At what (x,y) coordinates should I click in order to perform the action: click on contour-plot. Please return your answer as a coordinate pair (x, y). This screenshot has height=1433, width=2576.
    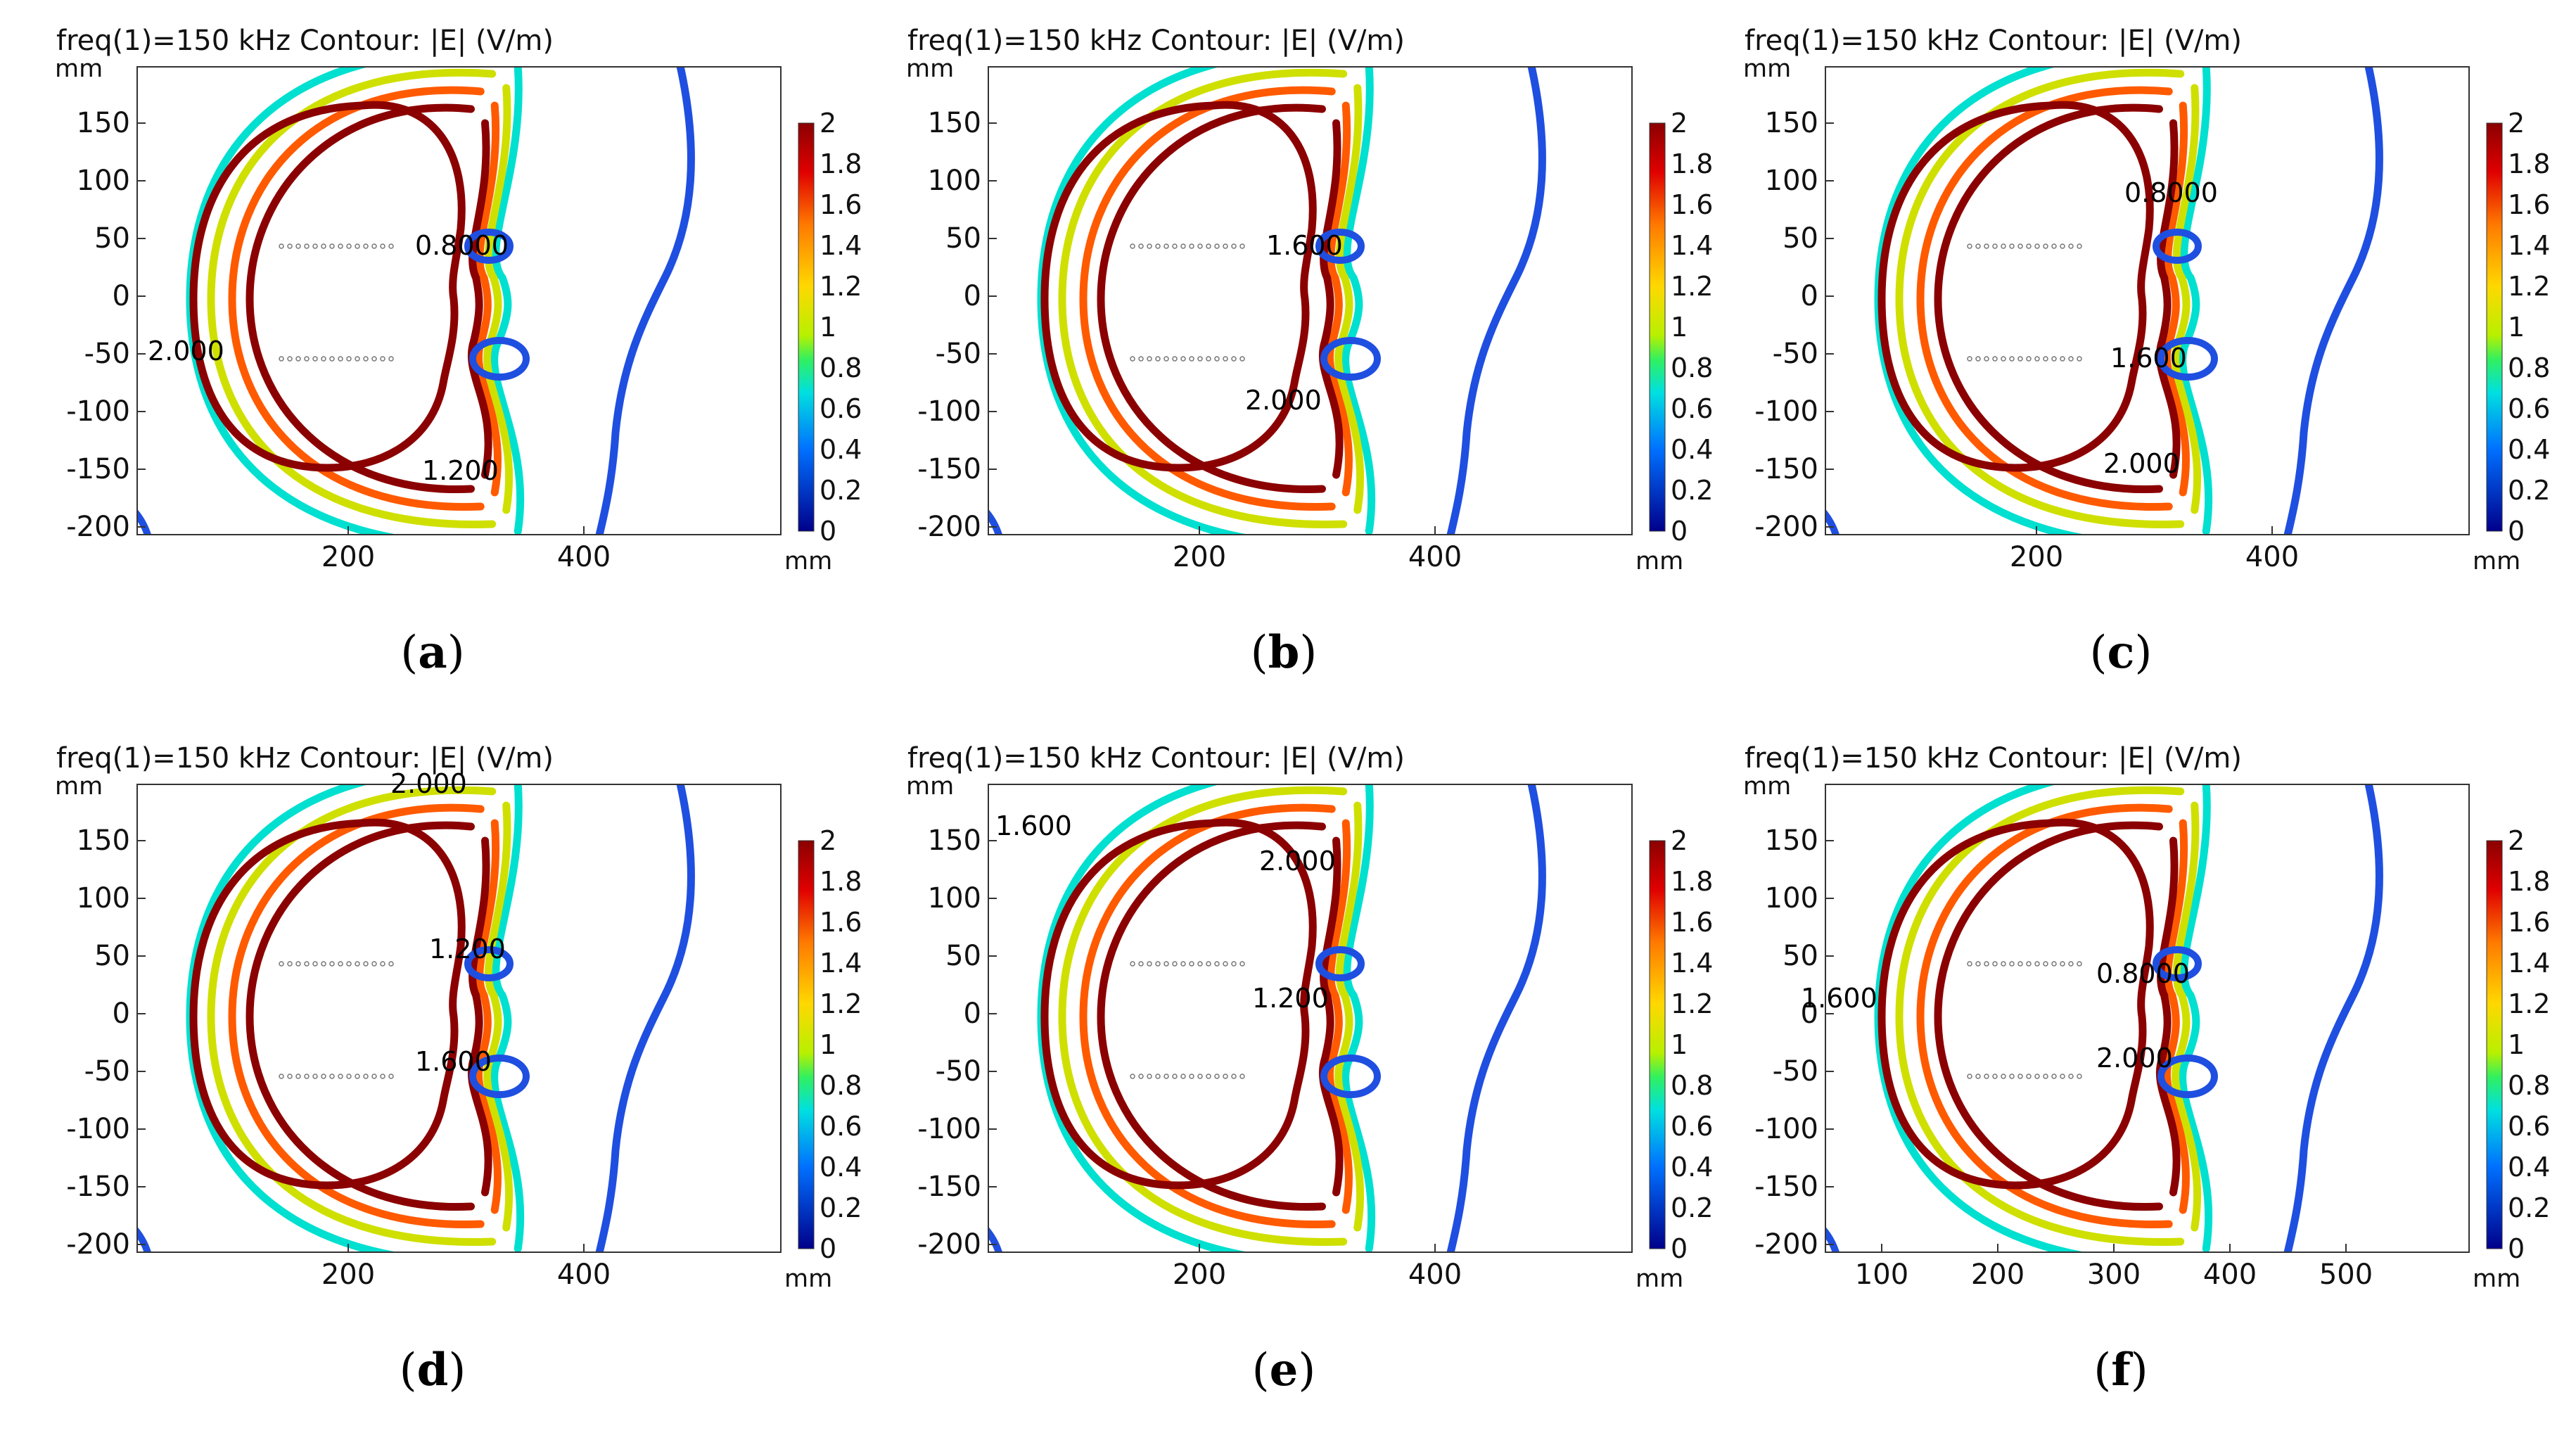
    Looking at the image, I should click on (2164, 1019).